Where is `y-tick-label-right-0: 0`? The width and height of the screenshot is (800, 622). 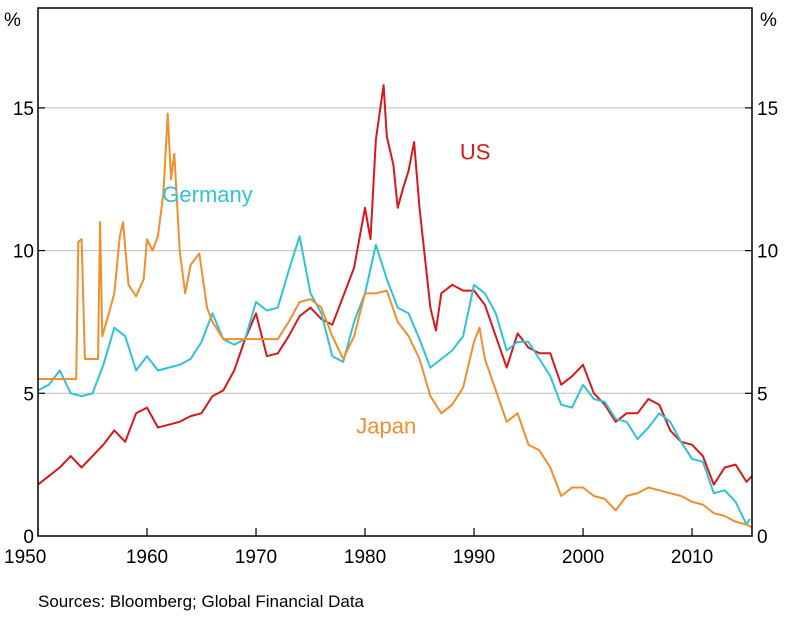
y-tick-label-right-0: 0 is located at coordinates (762, 537).